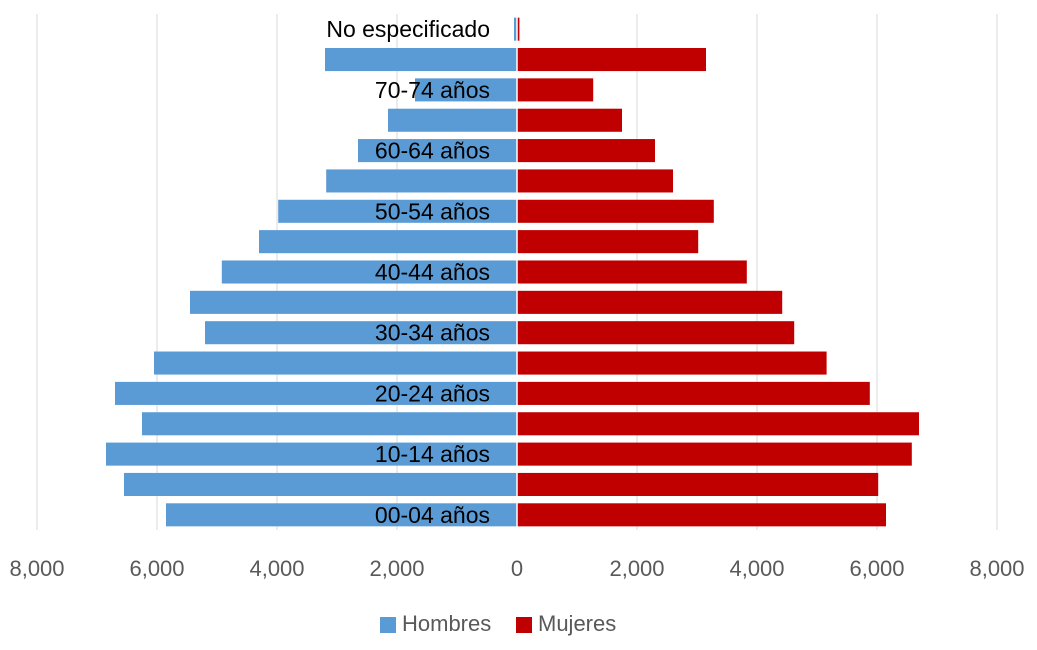  What do you see at coordinates (432, 151) in the screenshot?
I see `category-label: 60-64 años` at bounding box center [432, 151].